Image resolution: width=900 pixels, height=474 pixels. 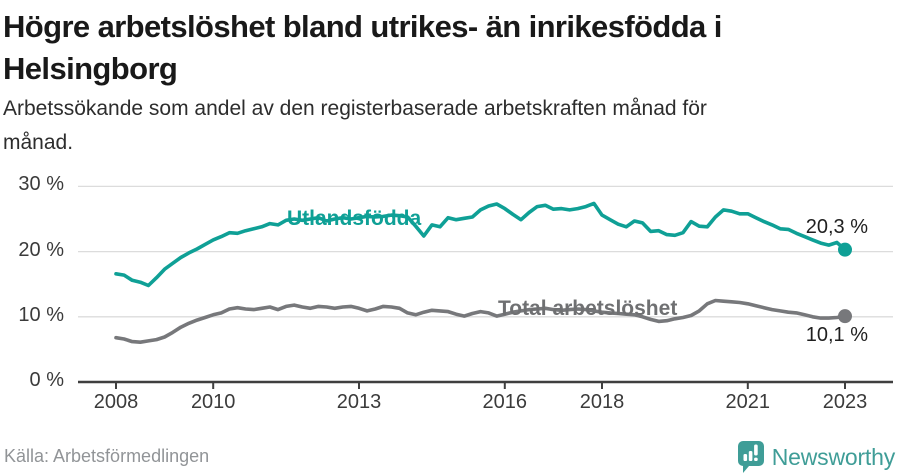 I want to click on exclamation-dot, so click(x=755, y=459).